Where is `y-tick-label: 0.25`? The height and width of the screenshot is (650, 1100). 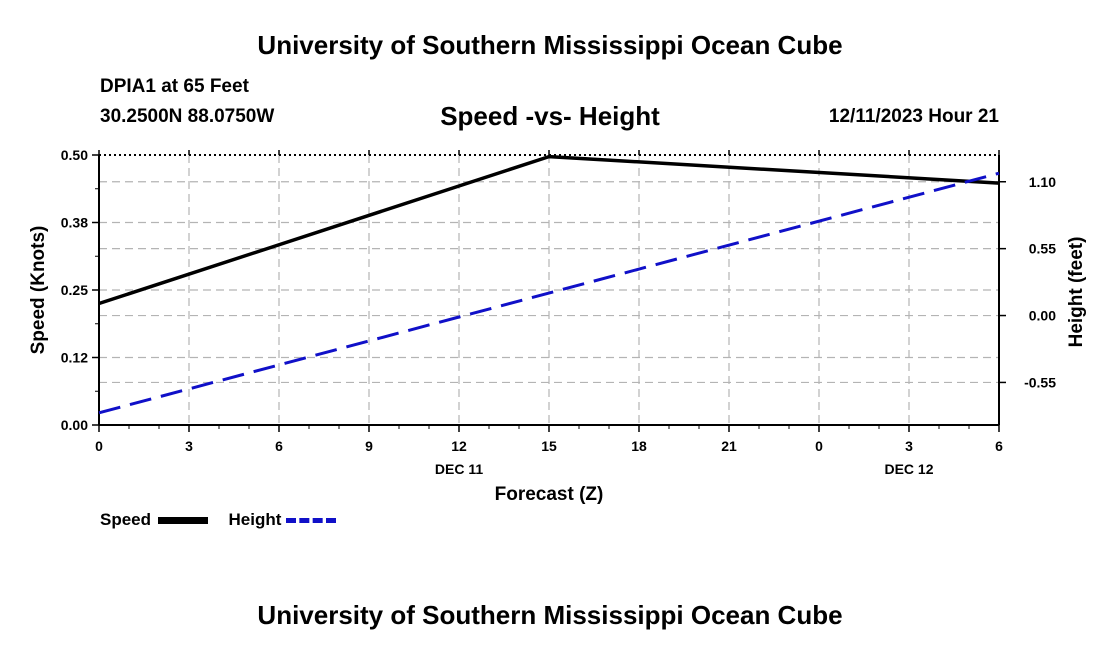 y-tick-label: 0.25 is located at coordinates (74, 290).